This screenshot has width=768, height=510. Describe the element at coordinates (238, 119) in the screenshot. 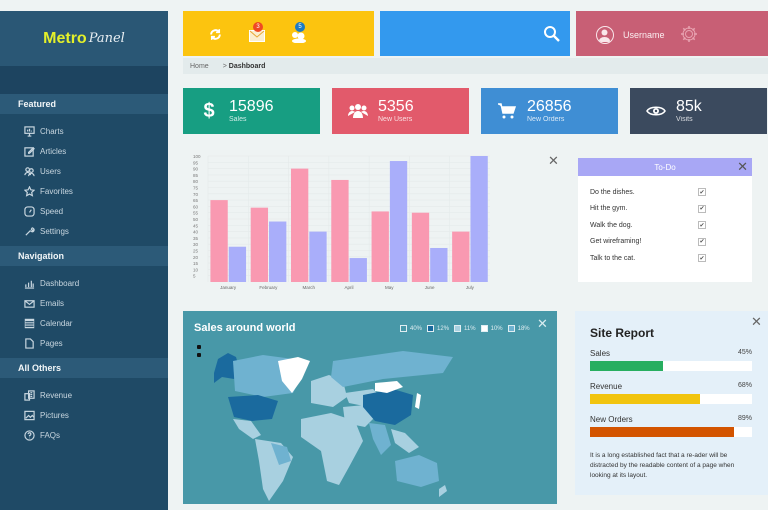

I see `stat-label: Sales` at that location.